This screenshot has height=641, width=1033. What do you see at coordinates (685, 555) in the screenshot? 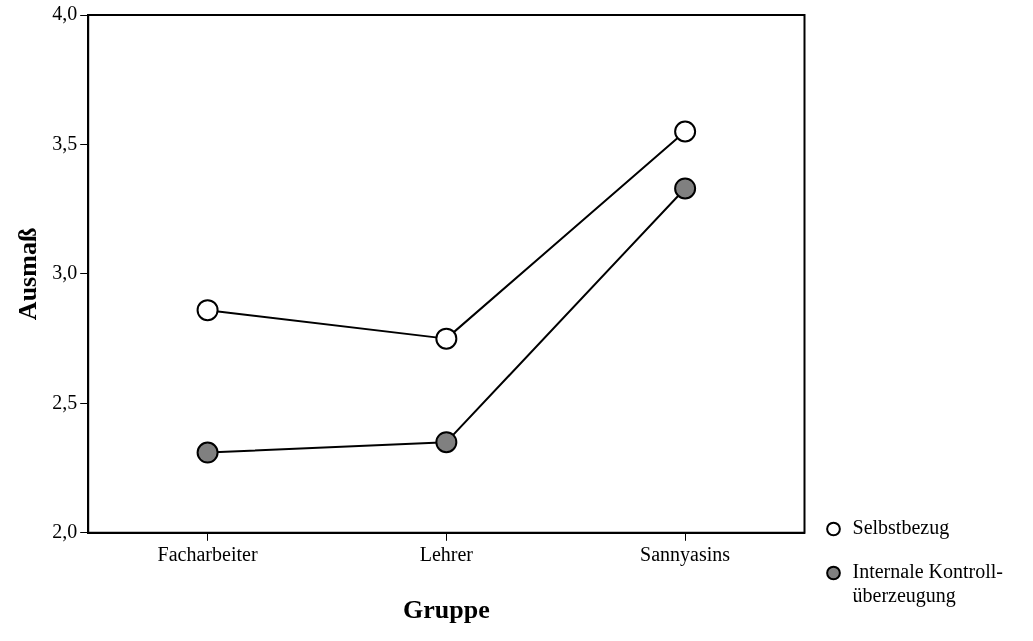
I see `x-tick-label: Sannyasins` at bounding box center [685, 555].